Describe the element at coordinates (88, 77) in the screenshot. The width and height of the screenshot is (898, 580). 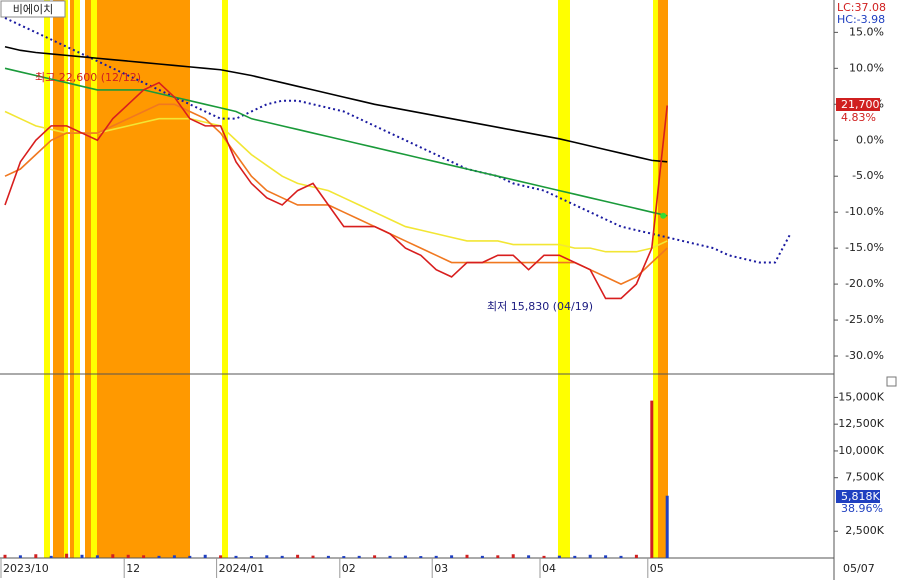
I see `high-annotation: 최고 22,600 (12/12)` at that location.